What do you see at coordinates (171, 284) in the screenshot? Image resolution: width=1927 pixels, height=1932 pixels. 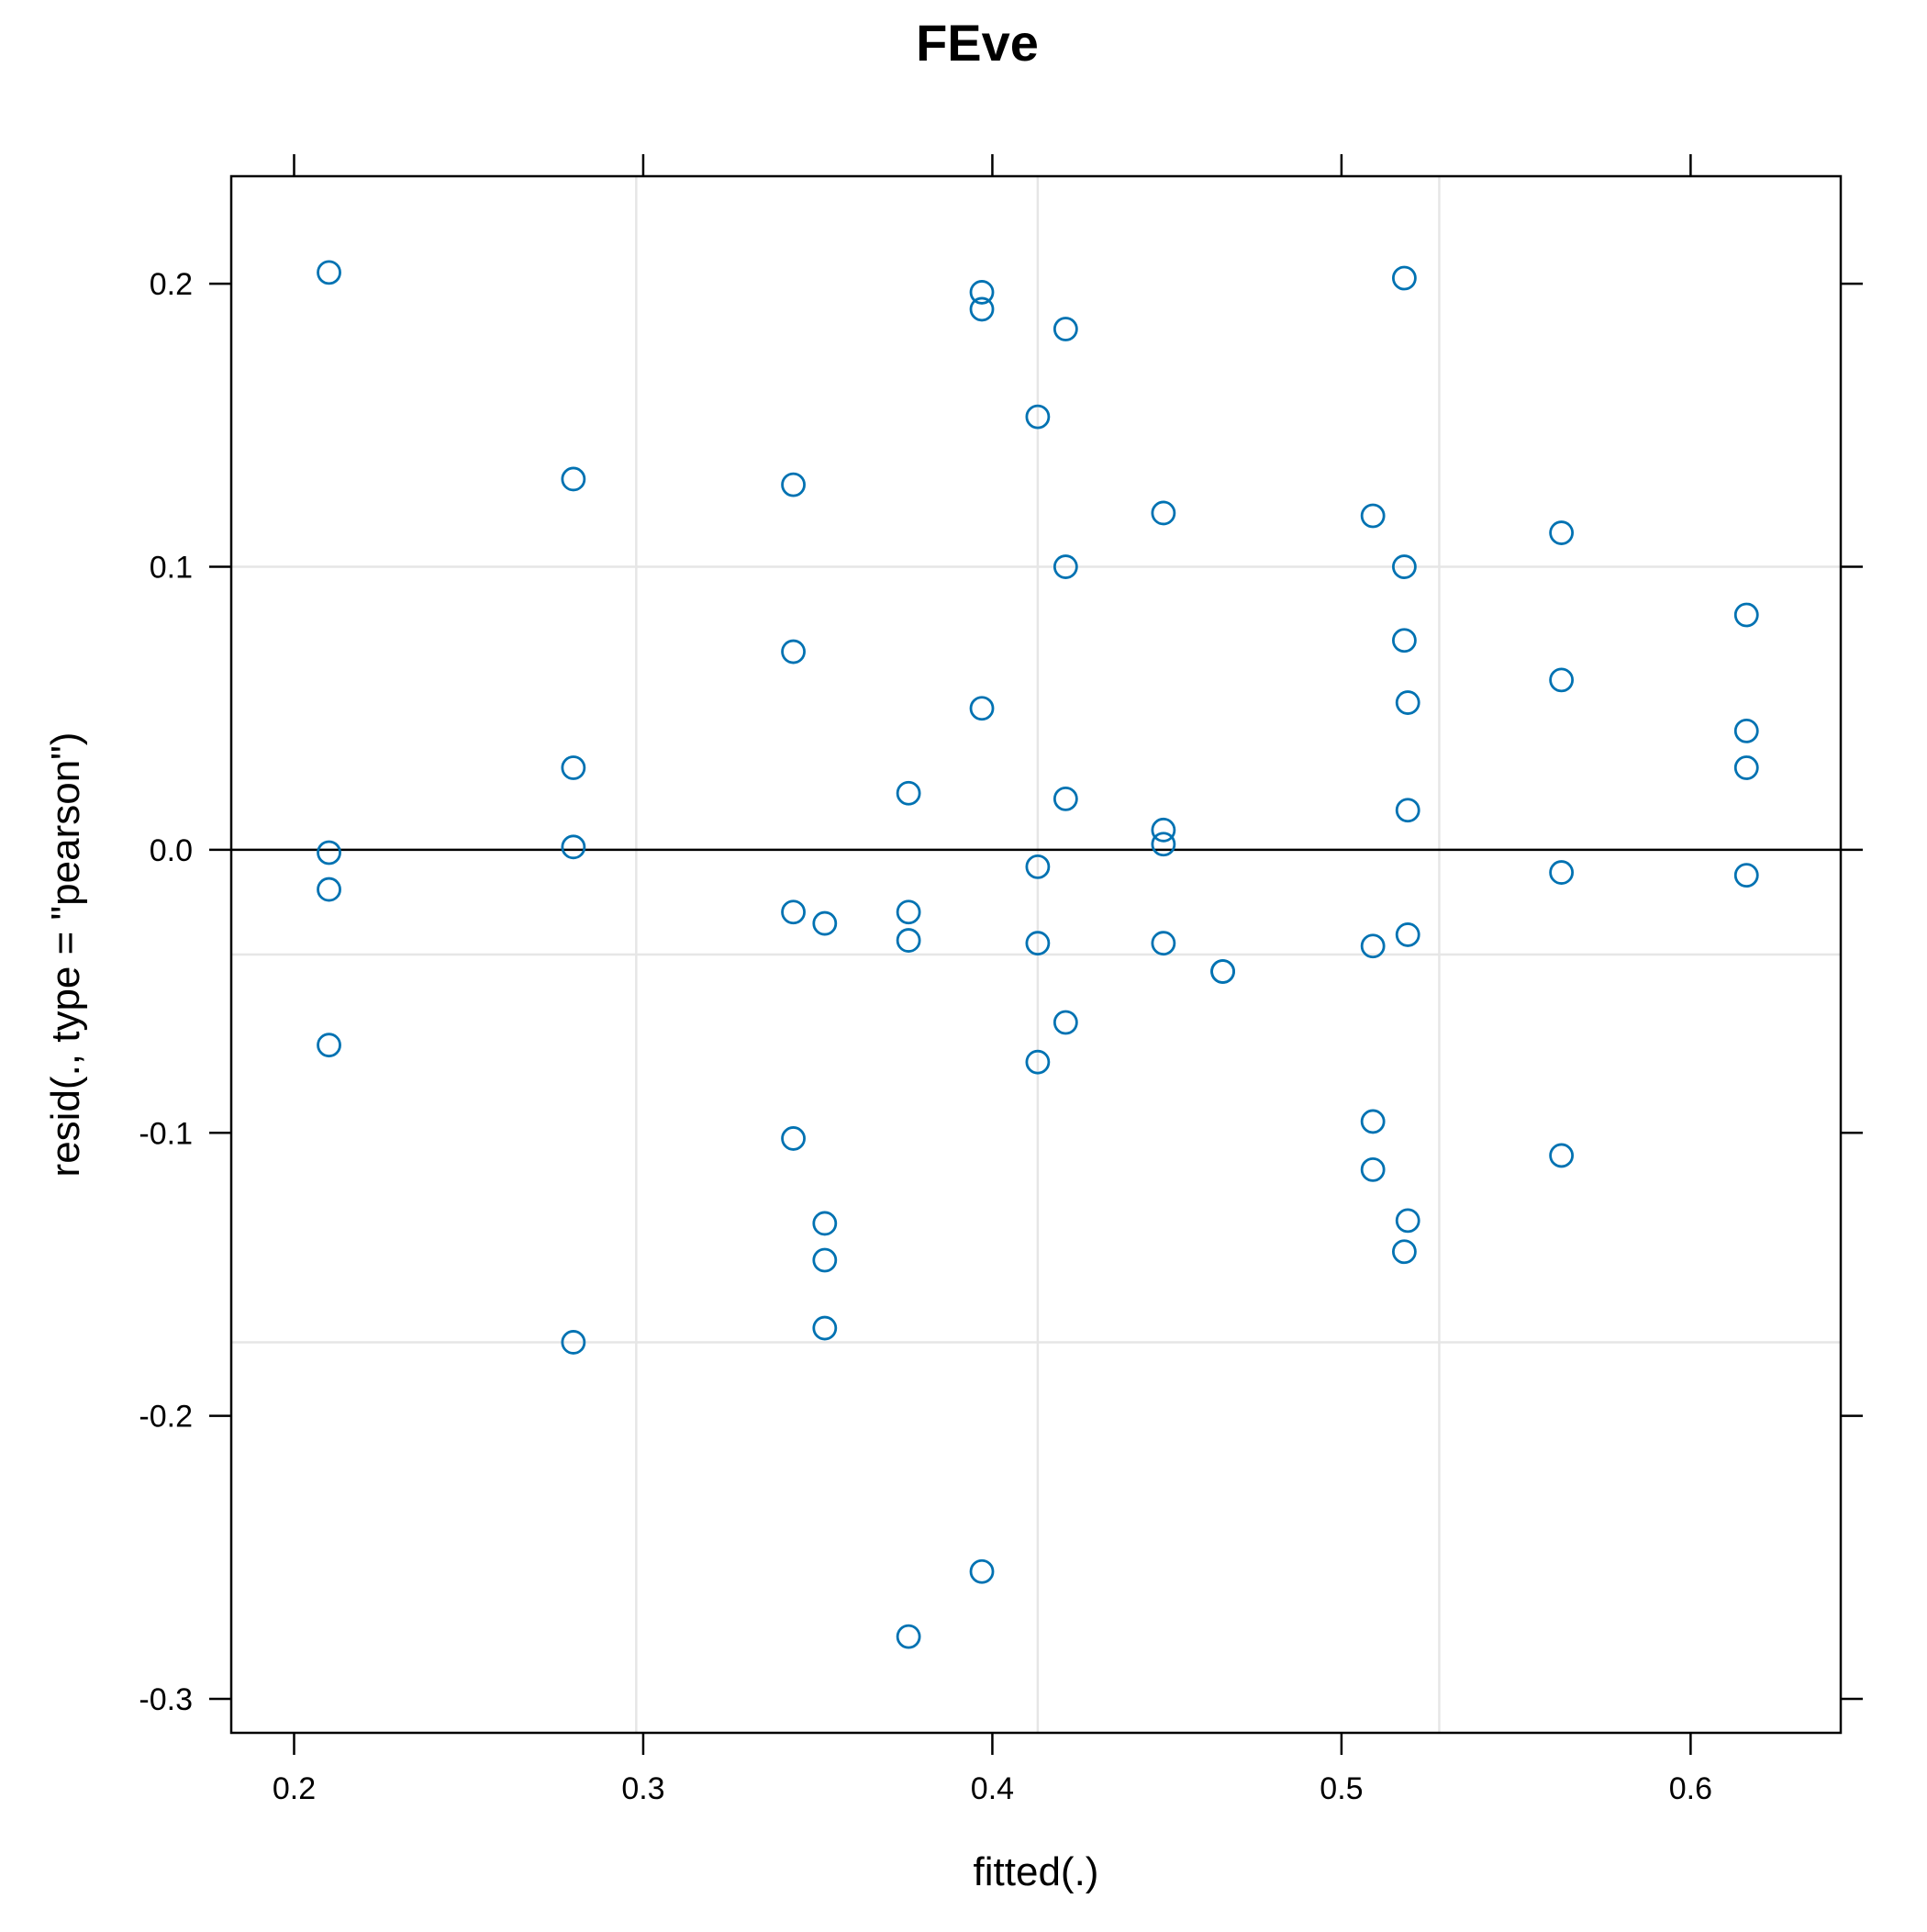 I see `y-tick-label: 0.2` at bounding box center [171, 284].